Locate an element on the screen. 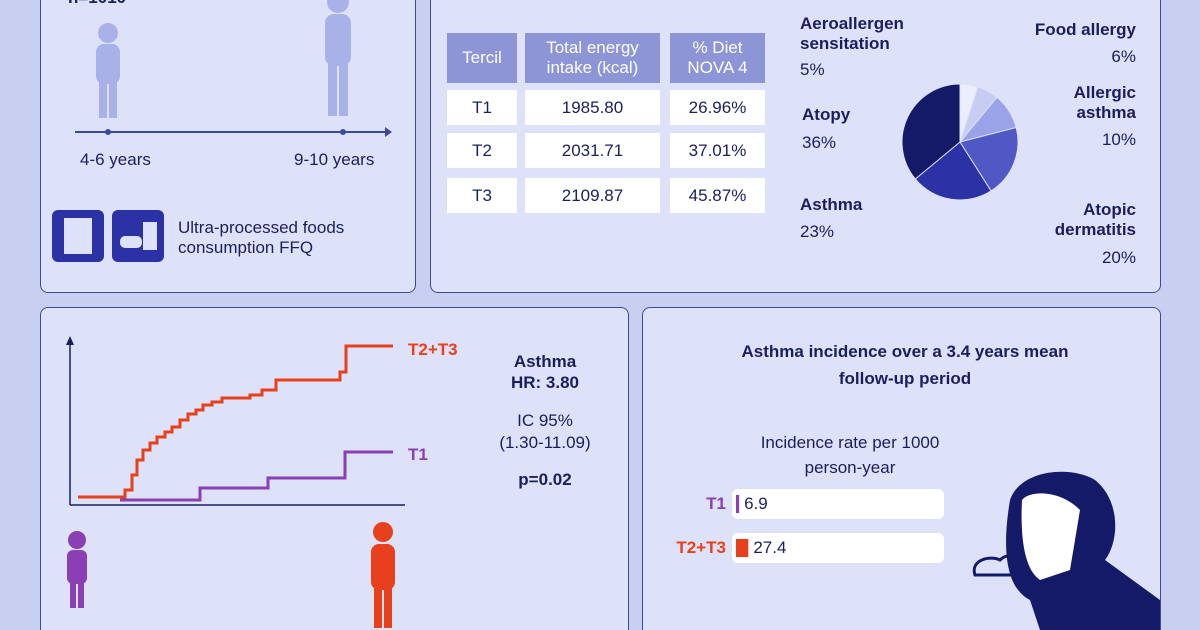 This screenshot has width=1200, height=630. pie-label: Atopy is located at coordinates (826, 114).